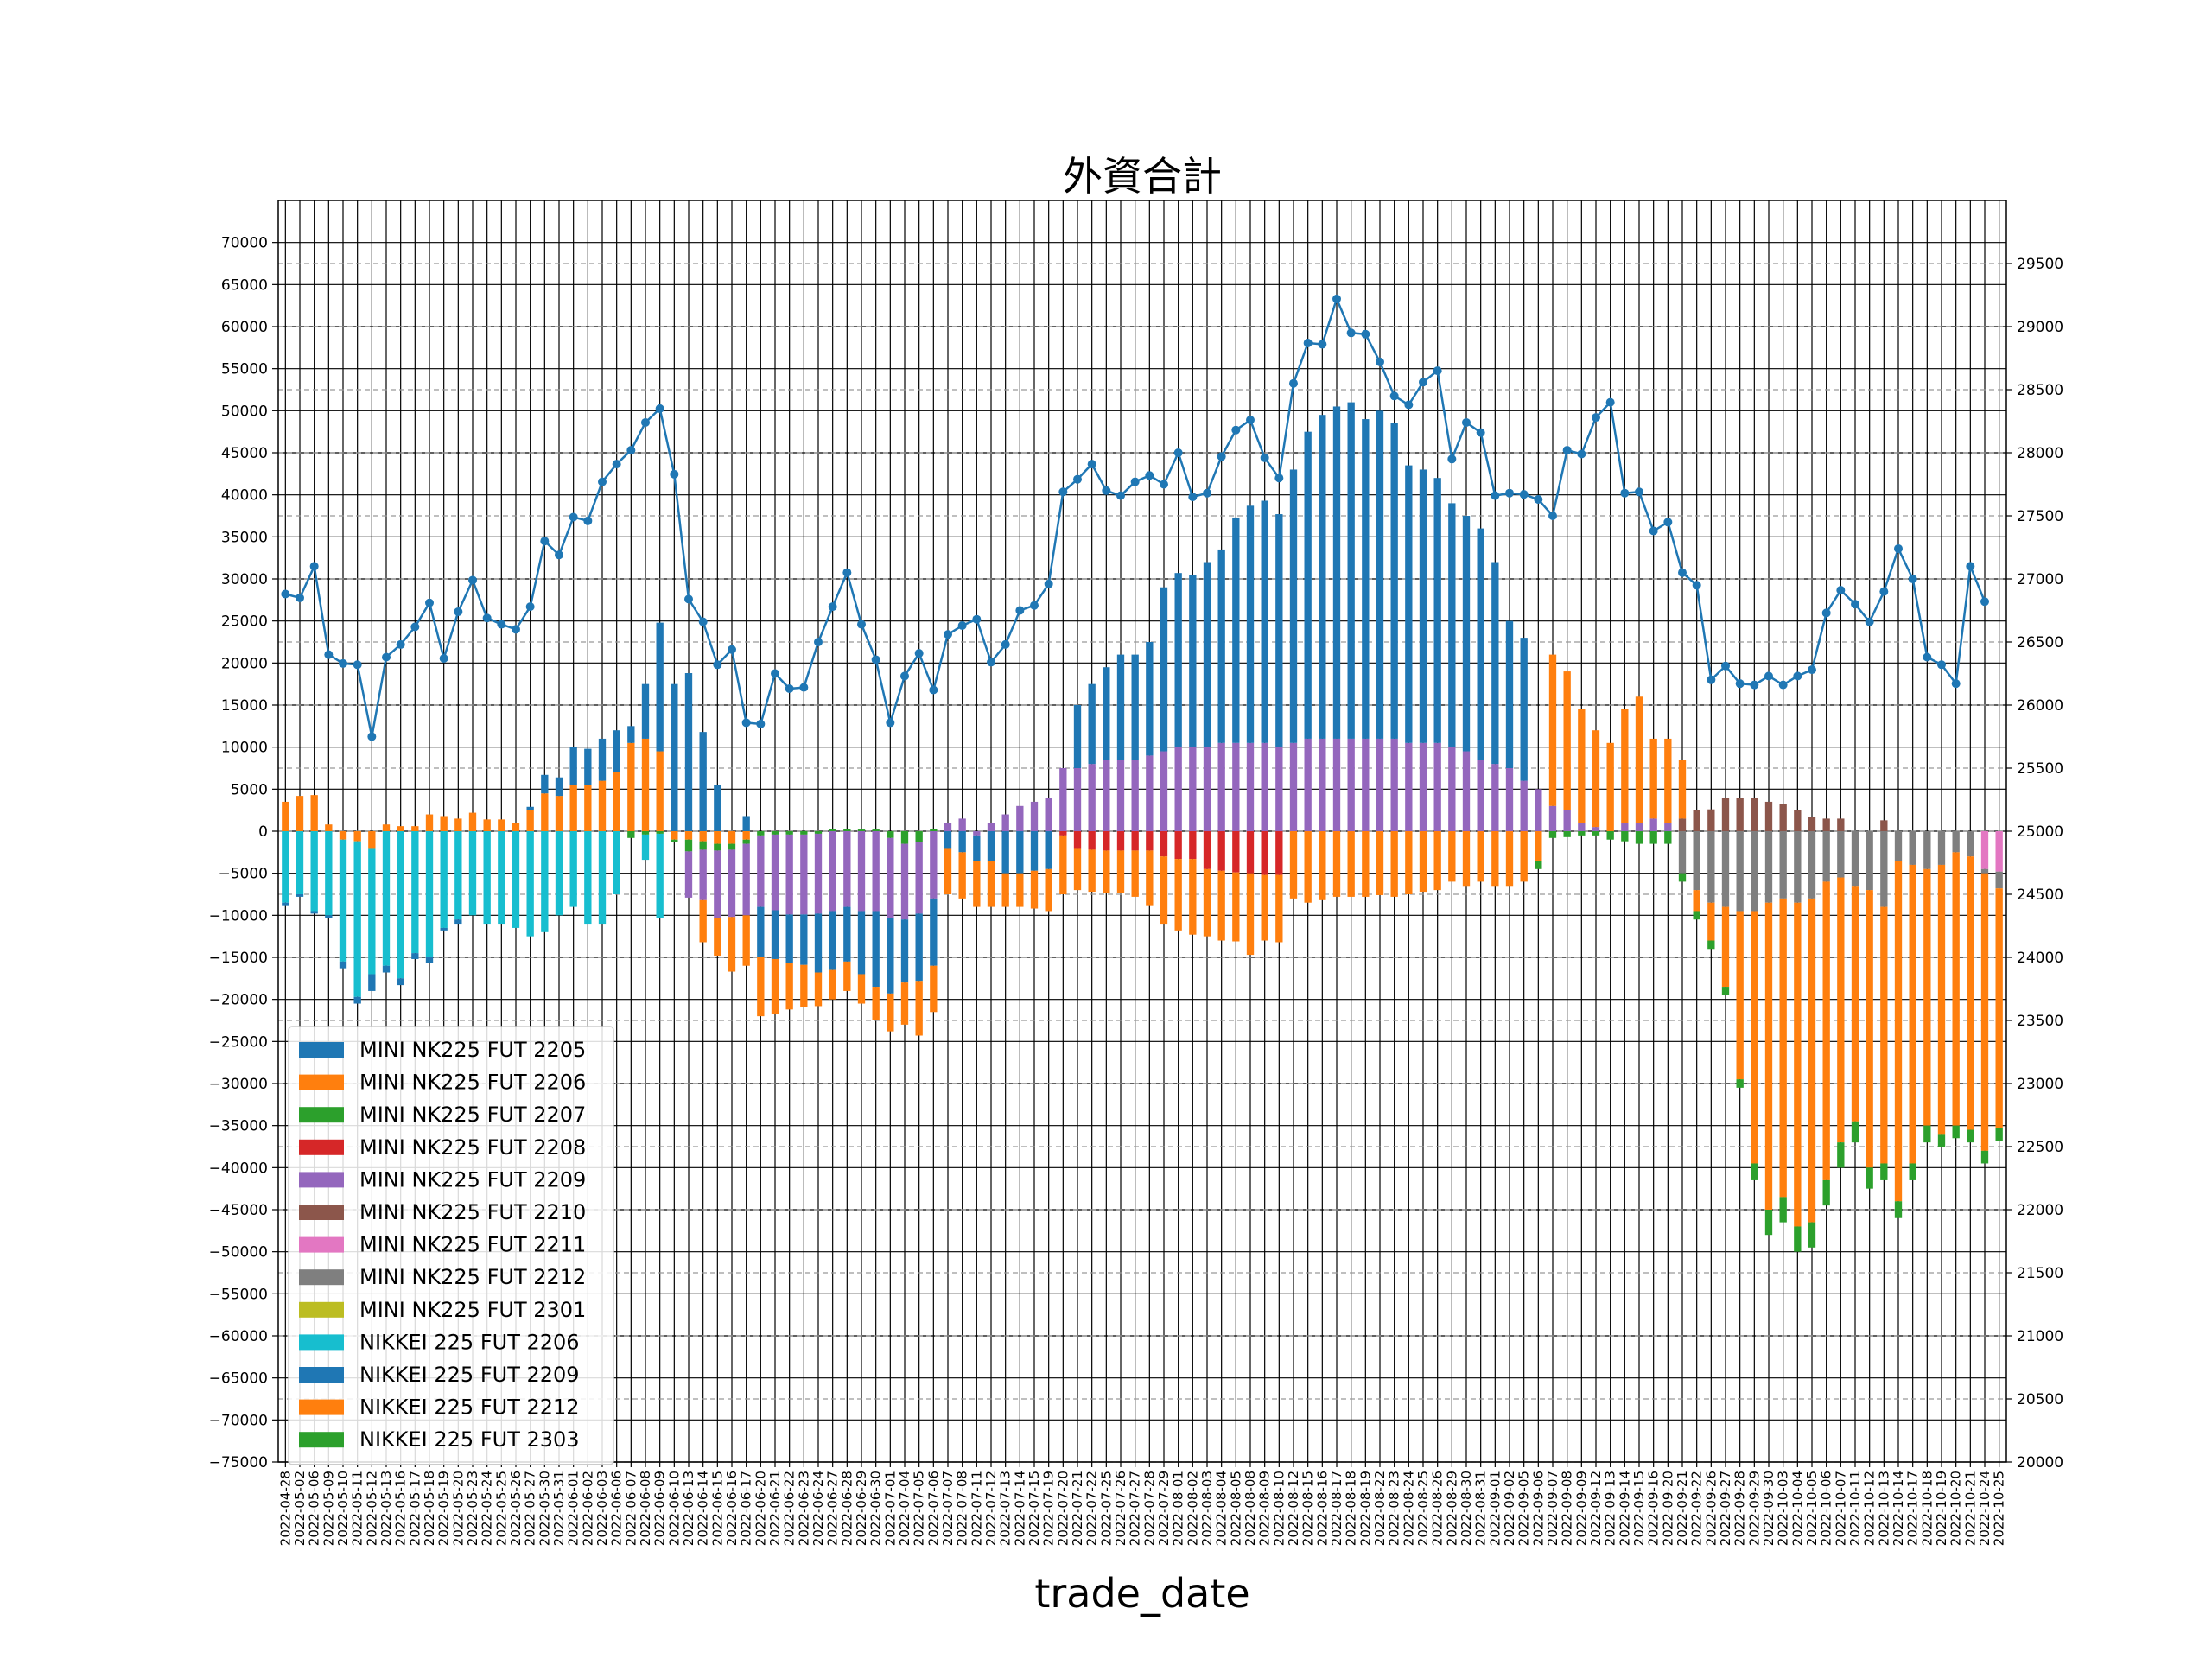 This screenshot has width=2212, height=1659. Describe the element at coordinates (1006, 1508) in the screenshot. I see `x-tick-label: 2022-07-13` at that location.